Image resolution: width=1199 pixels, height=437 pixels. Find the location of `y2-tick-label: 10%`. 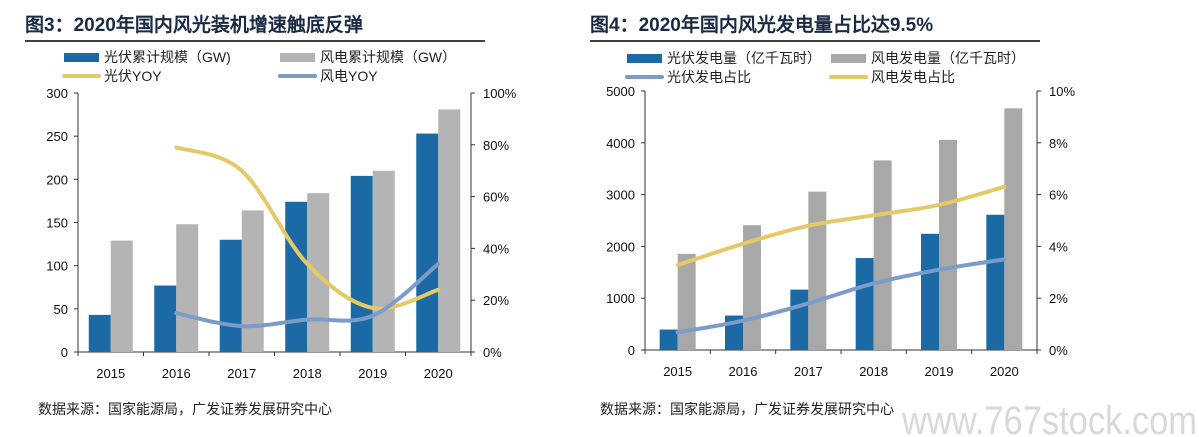

y2-tick-label: 10% is located at coordinates (1062, 91).